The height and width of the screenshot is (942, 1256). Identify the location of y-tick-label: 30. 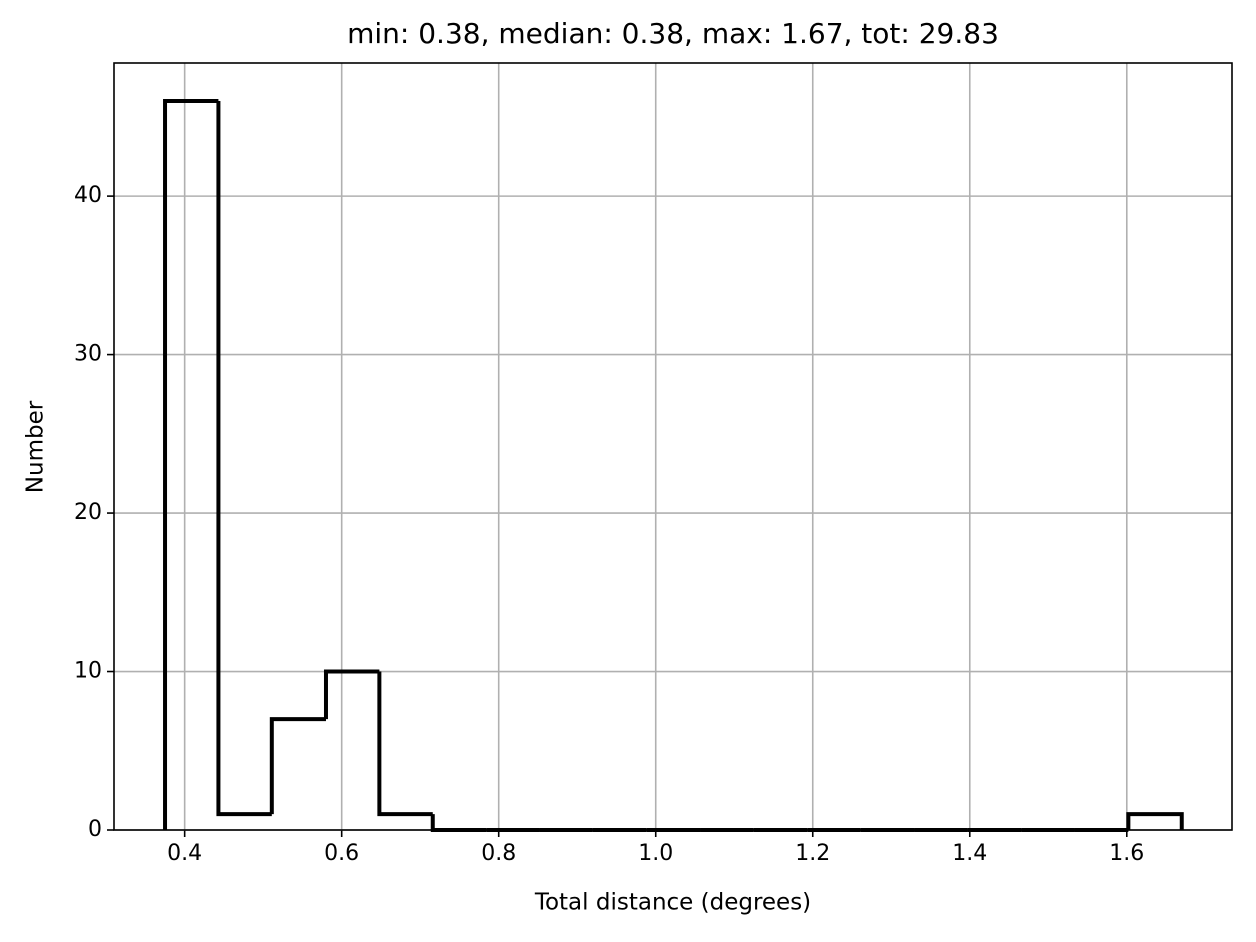
(88, 354).